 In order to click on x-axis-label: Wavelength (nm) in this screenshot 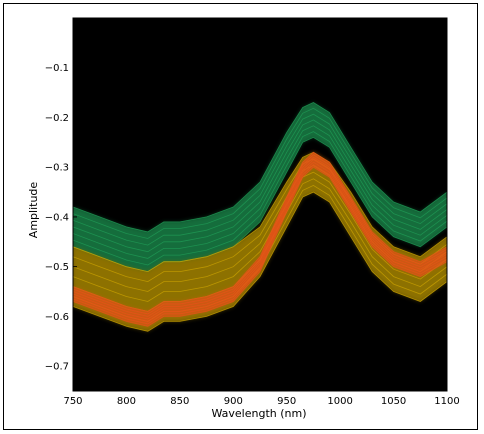, I will do `click(258, 413)`.